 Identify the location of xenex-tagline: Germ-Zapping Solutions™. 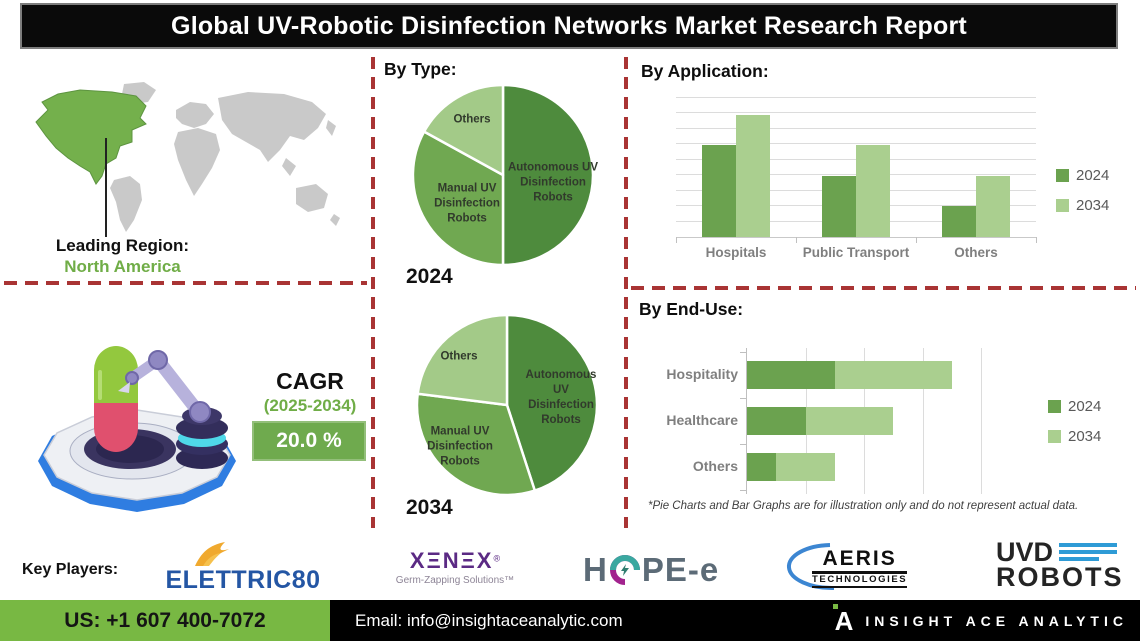
(455, 580).